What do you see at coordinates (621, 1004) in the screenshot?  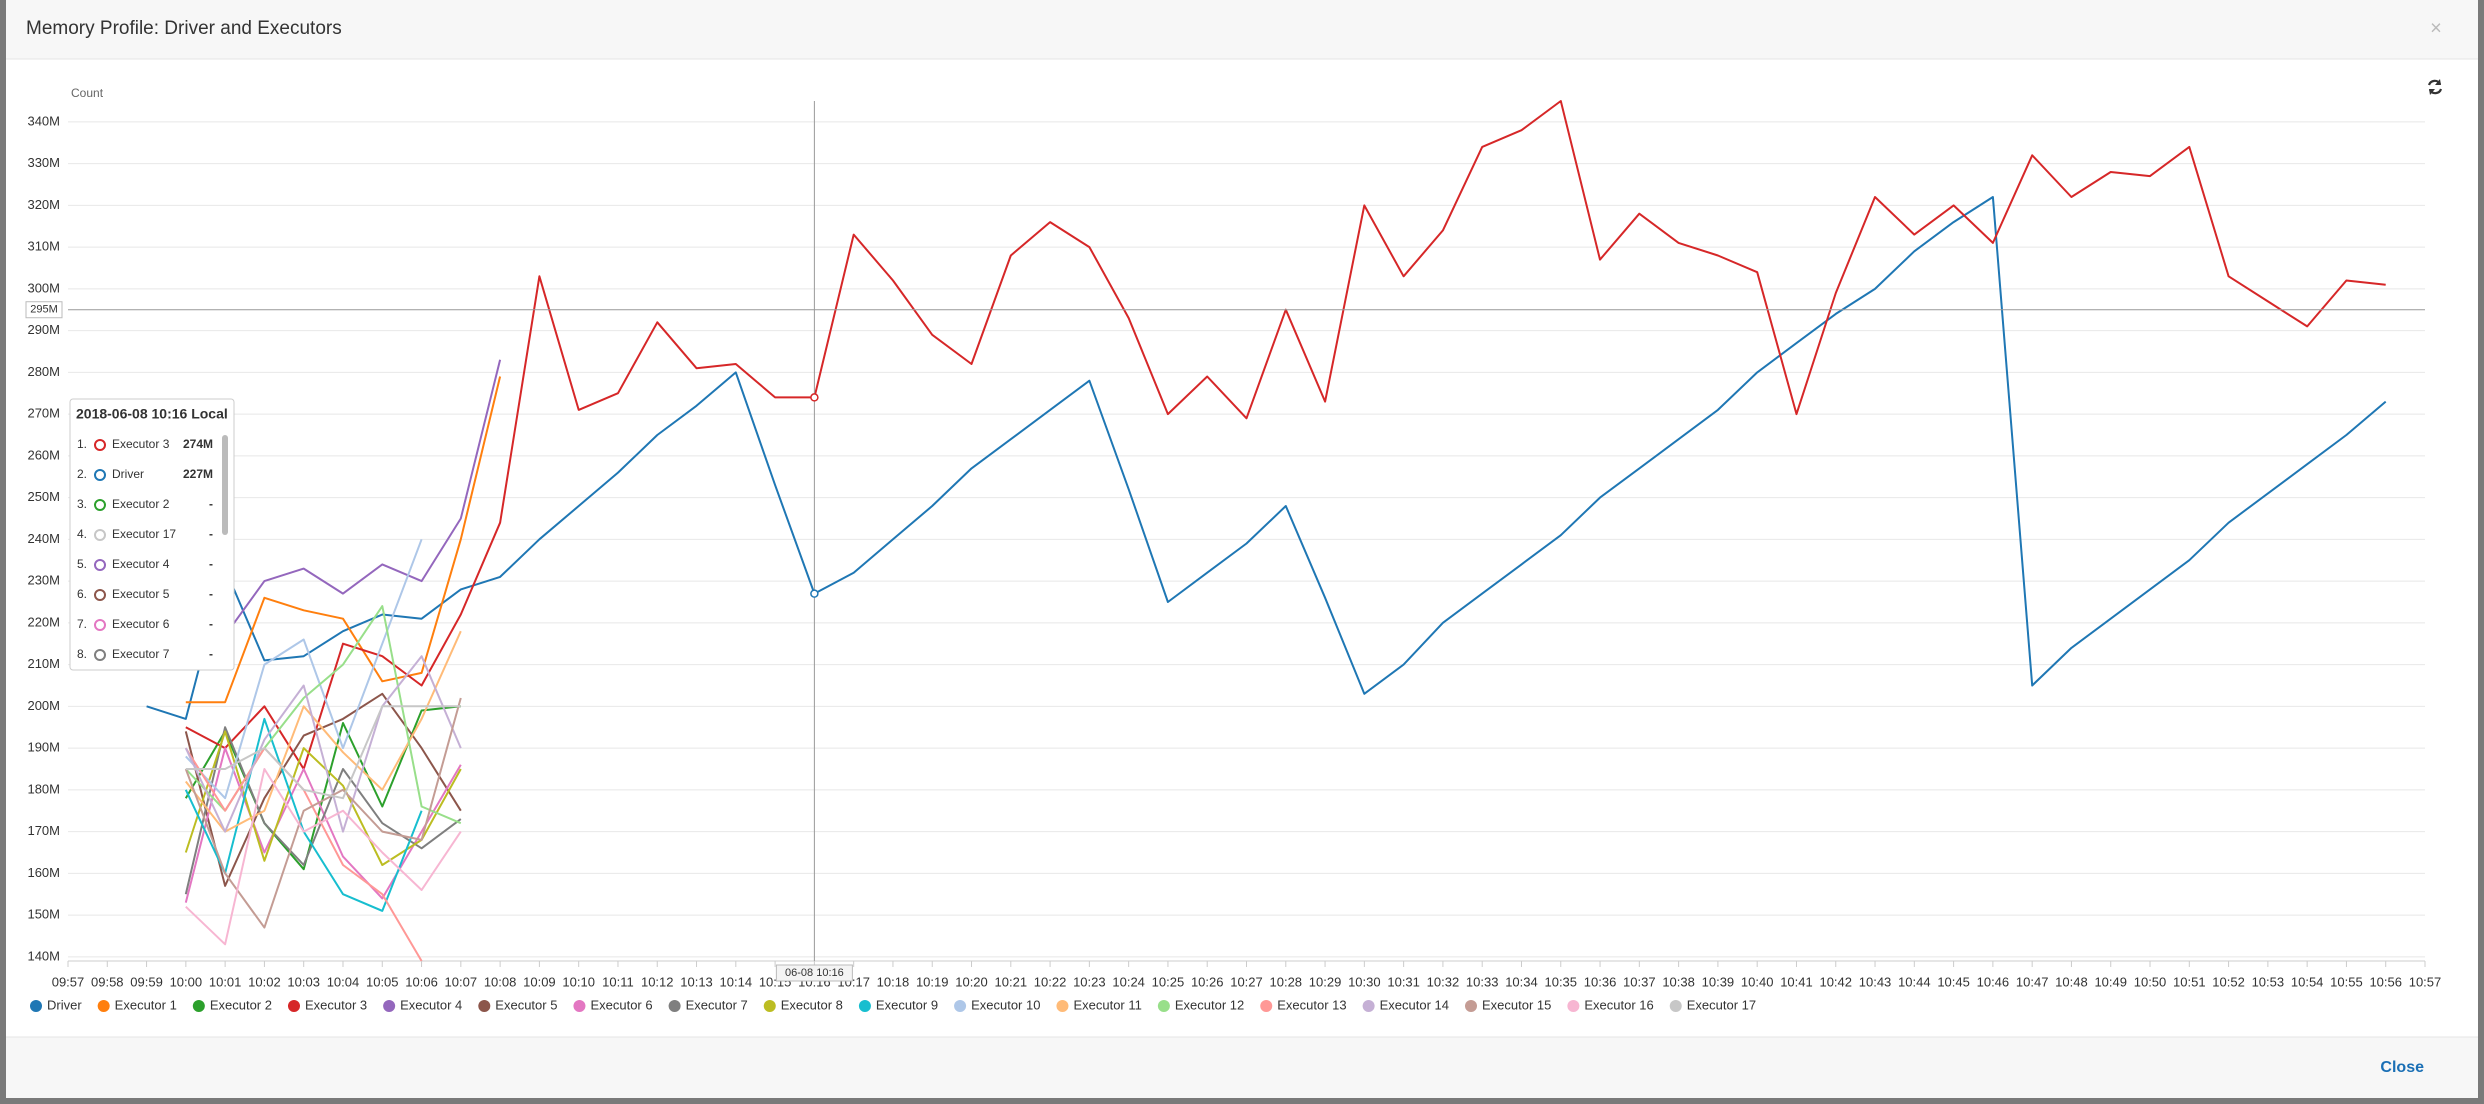 I see `legend-label: Executor 6` at bounding box center [621, 1004].